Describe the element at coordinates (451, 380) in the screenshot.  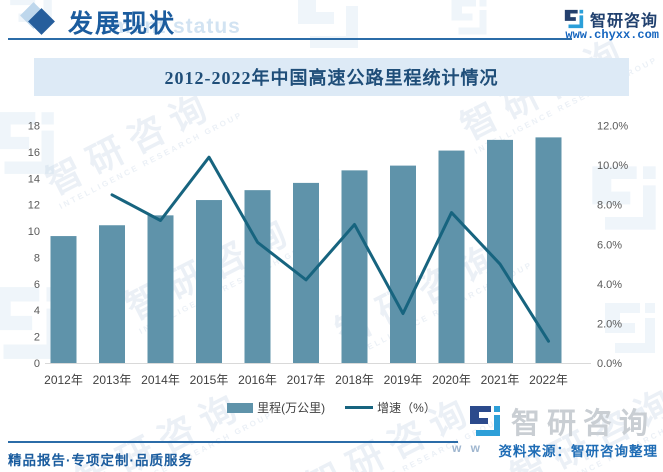
I see `x-axis-label: 2020年` at that location.